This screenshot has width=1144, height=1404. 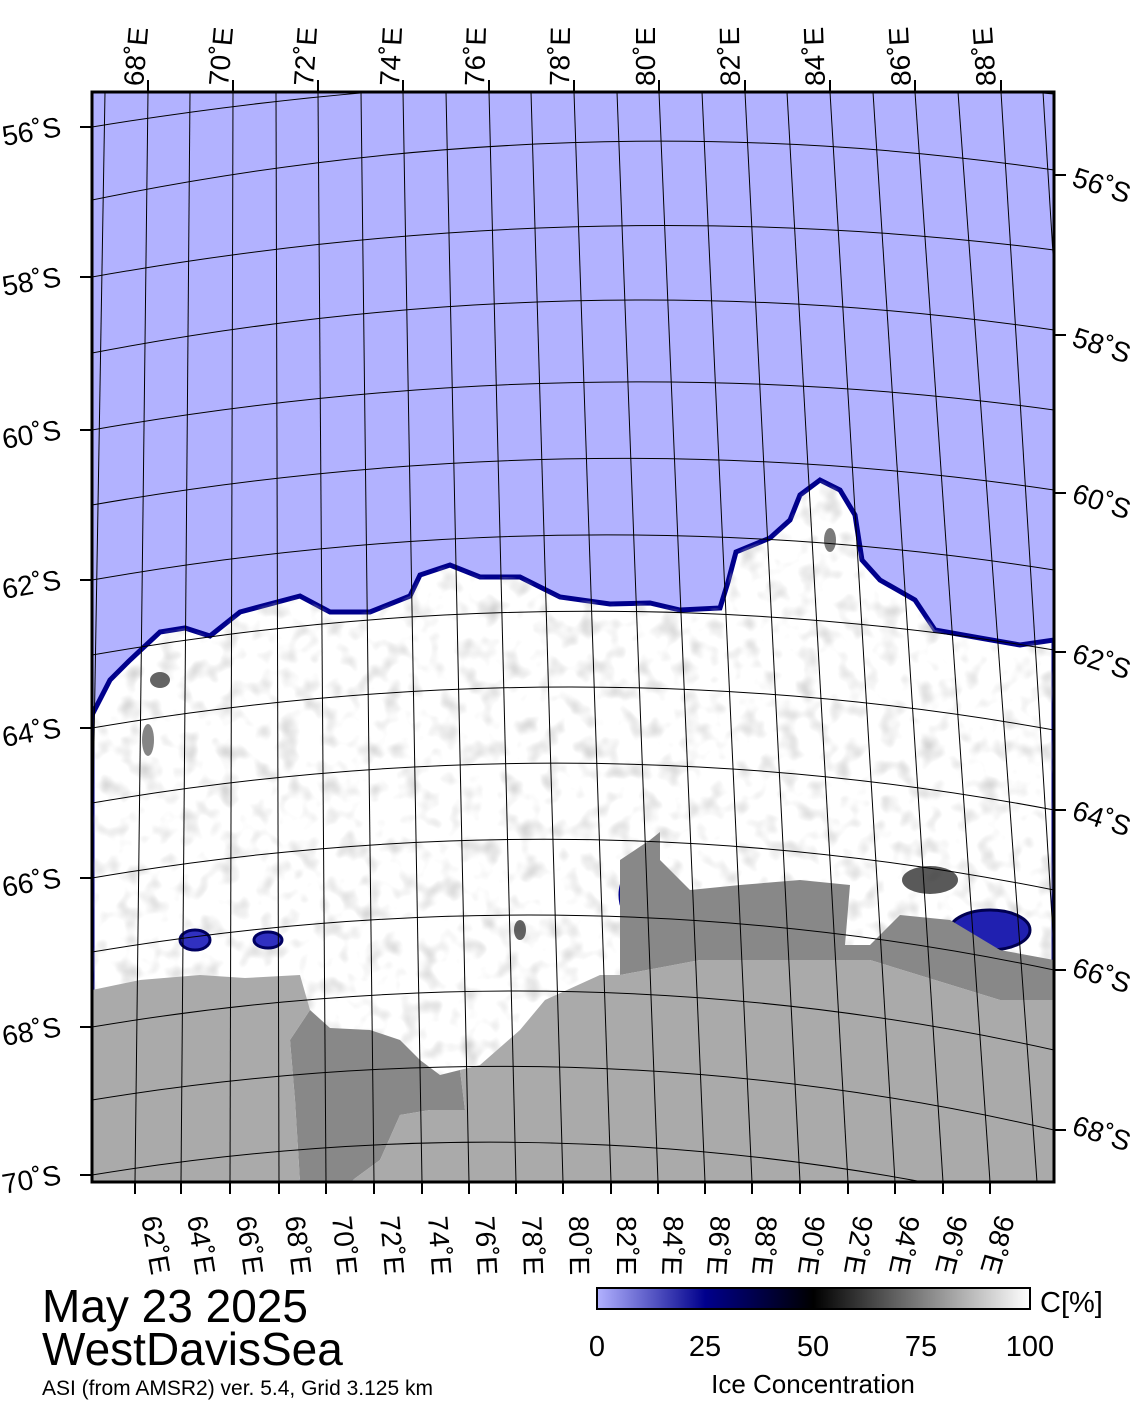 What do you see at coordinates (440, 1245) in the screenshot?
I see `bottom-lon-label: 74˚E` at bounding box center [440, 1245].